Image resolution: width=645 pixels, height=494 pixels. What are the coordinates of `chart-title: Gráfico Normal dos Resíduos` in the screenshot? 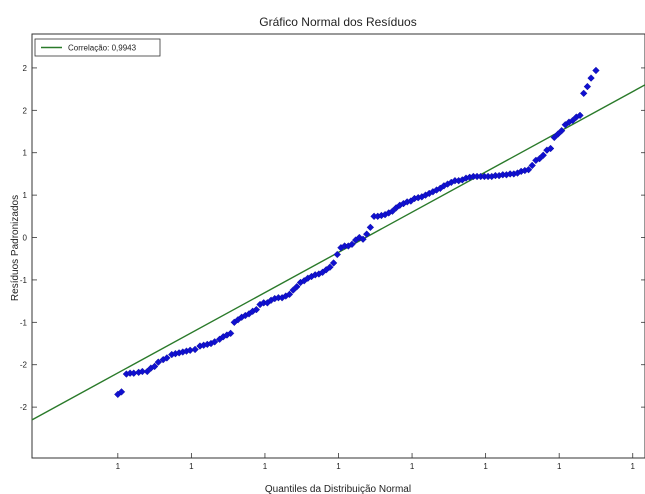 It's located at (337, 22).